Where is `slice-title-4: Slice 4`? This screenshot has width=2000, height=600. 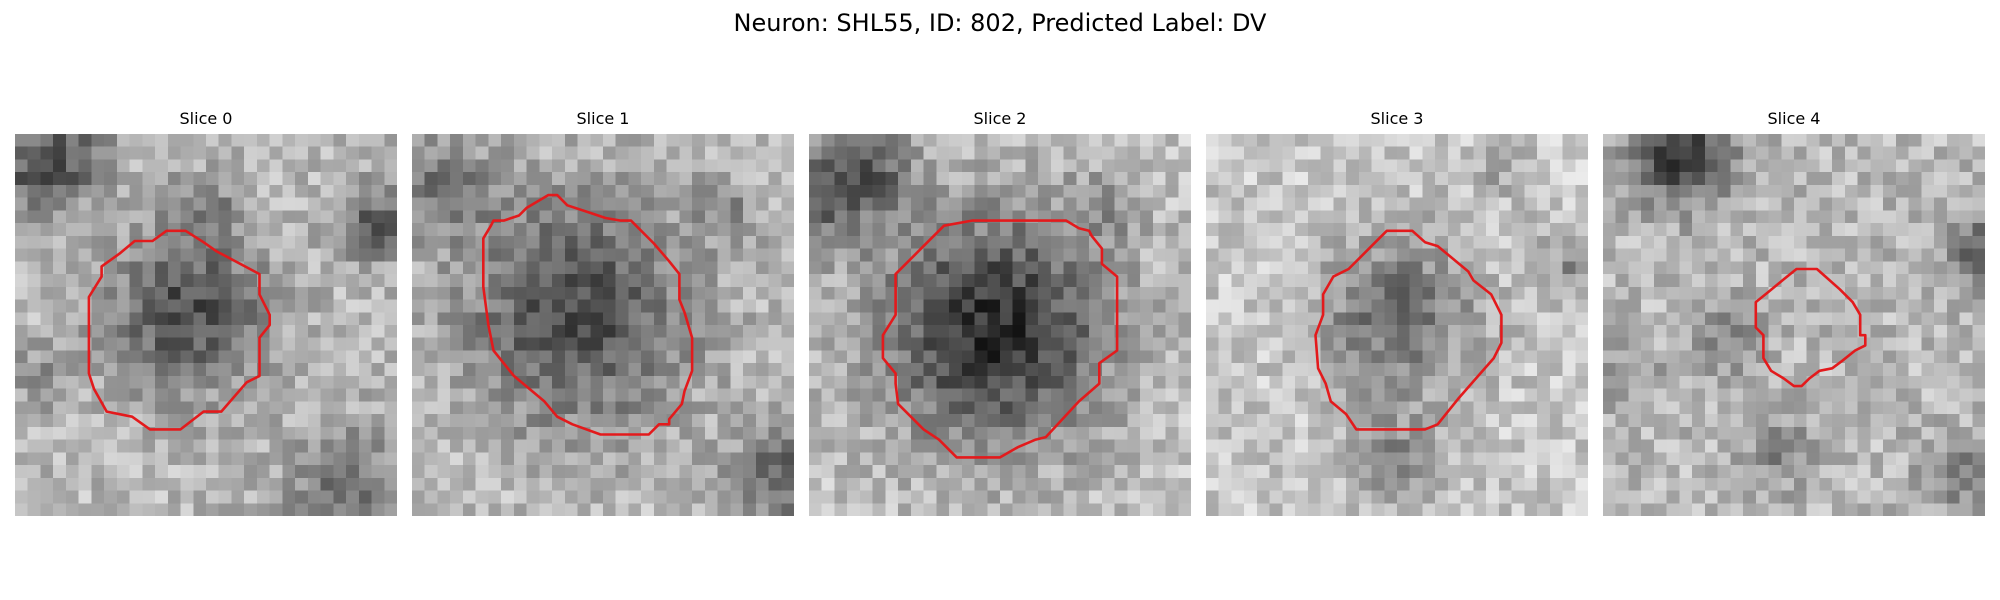
slice-title-4: Slice 4 is located at coordinates (1794, 118).